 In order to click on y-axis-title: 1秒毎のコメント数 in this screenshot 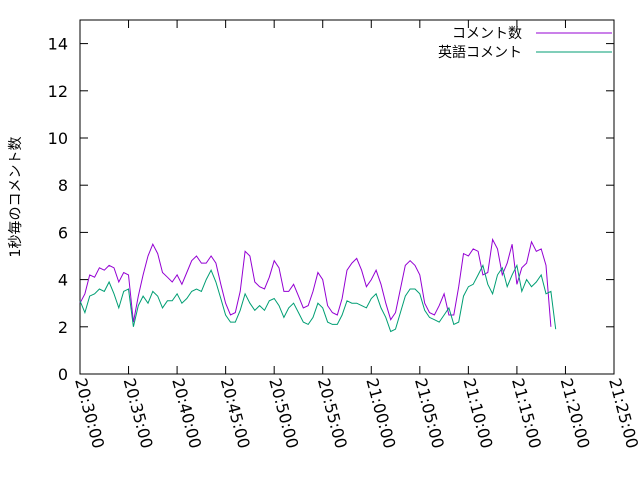, I will do `click(16, 197)`.